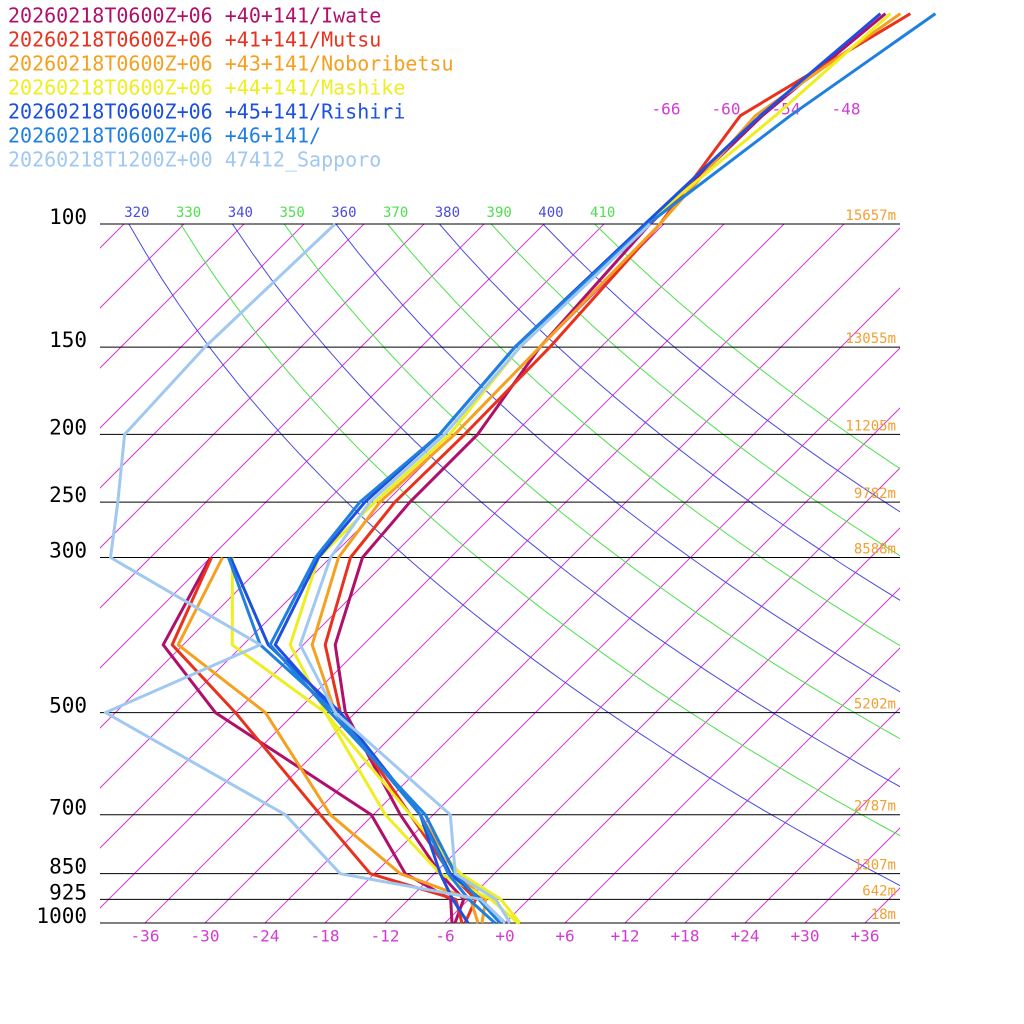 This screenshot has height=1024, width=1024. I want to click on legend-entry: 20260218T0600Z+06 +45+141/Rishiri, so click(206, 112).